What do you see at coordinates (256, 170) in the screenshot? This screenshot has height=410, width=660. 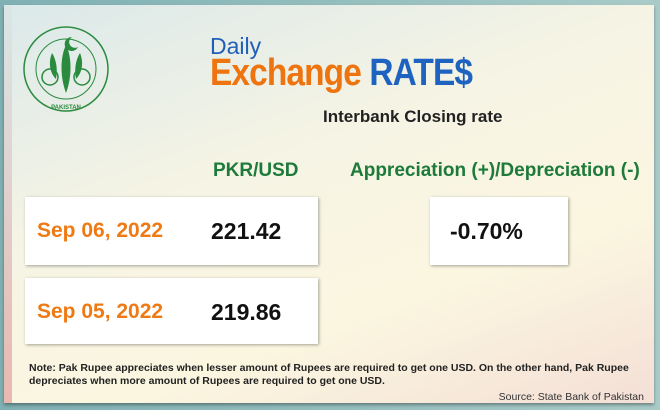 I see `column-pair: PKR/USD` at bounding box center [256, 170].